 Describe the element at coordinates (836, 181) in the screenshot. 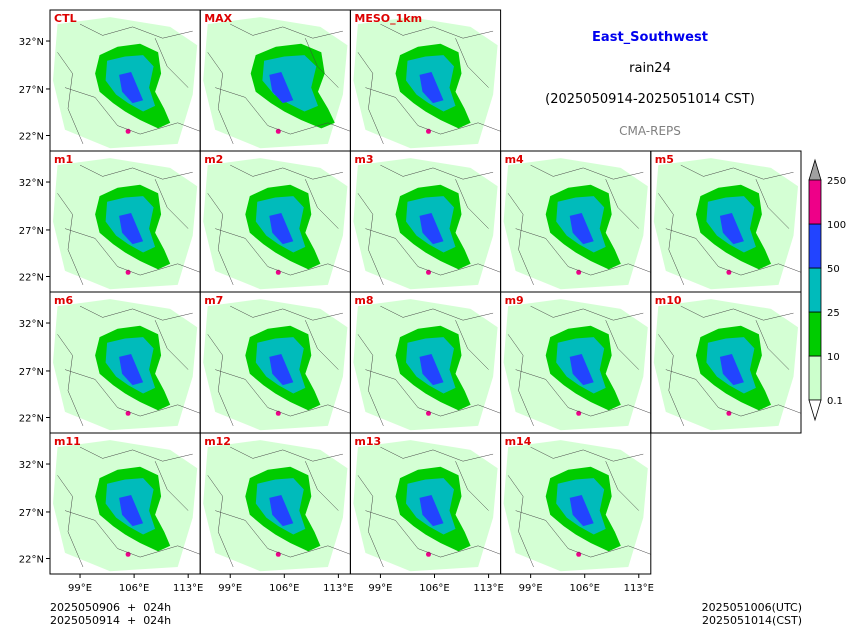

I see `colorbar-label: 250` at that location.